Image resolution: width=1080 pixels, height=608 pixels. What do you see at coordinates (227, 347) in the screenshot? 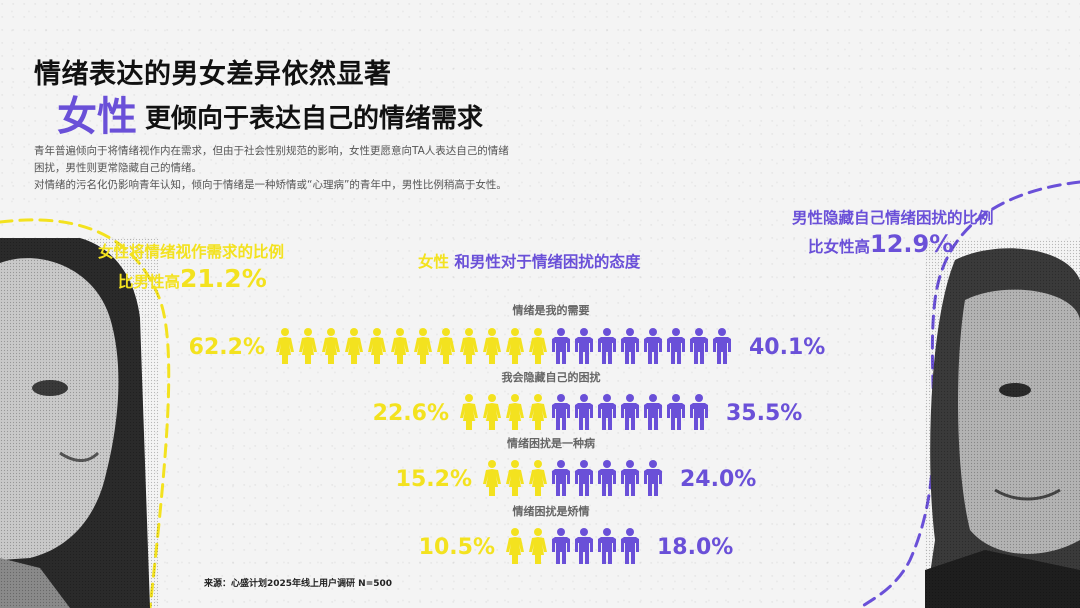
I see `female-value-label: 62.2%` at bounding box center [227, 347].